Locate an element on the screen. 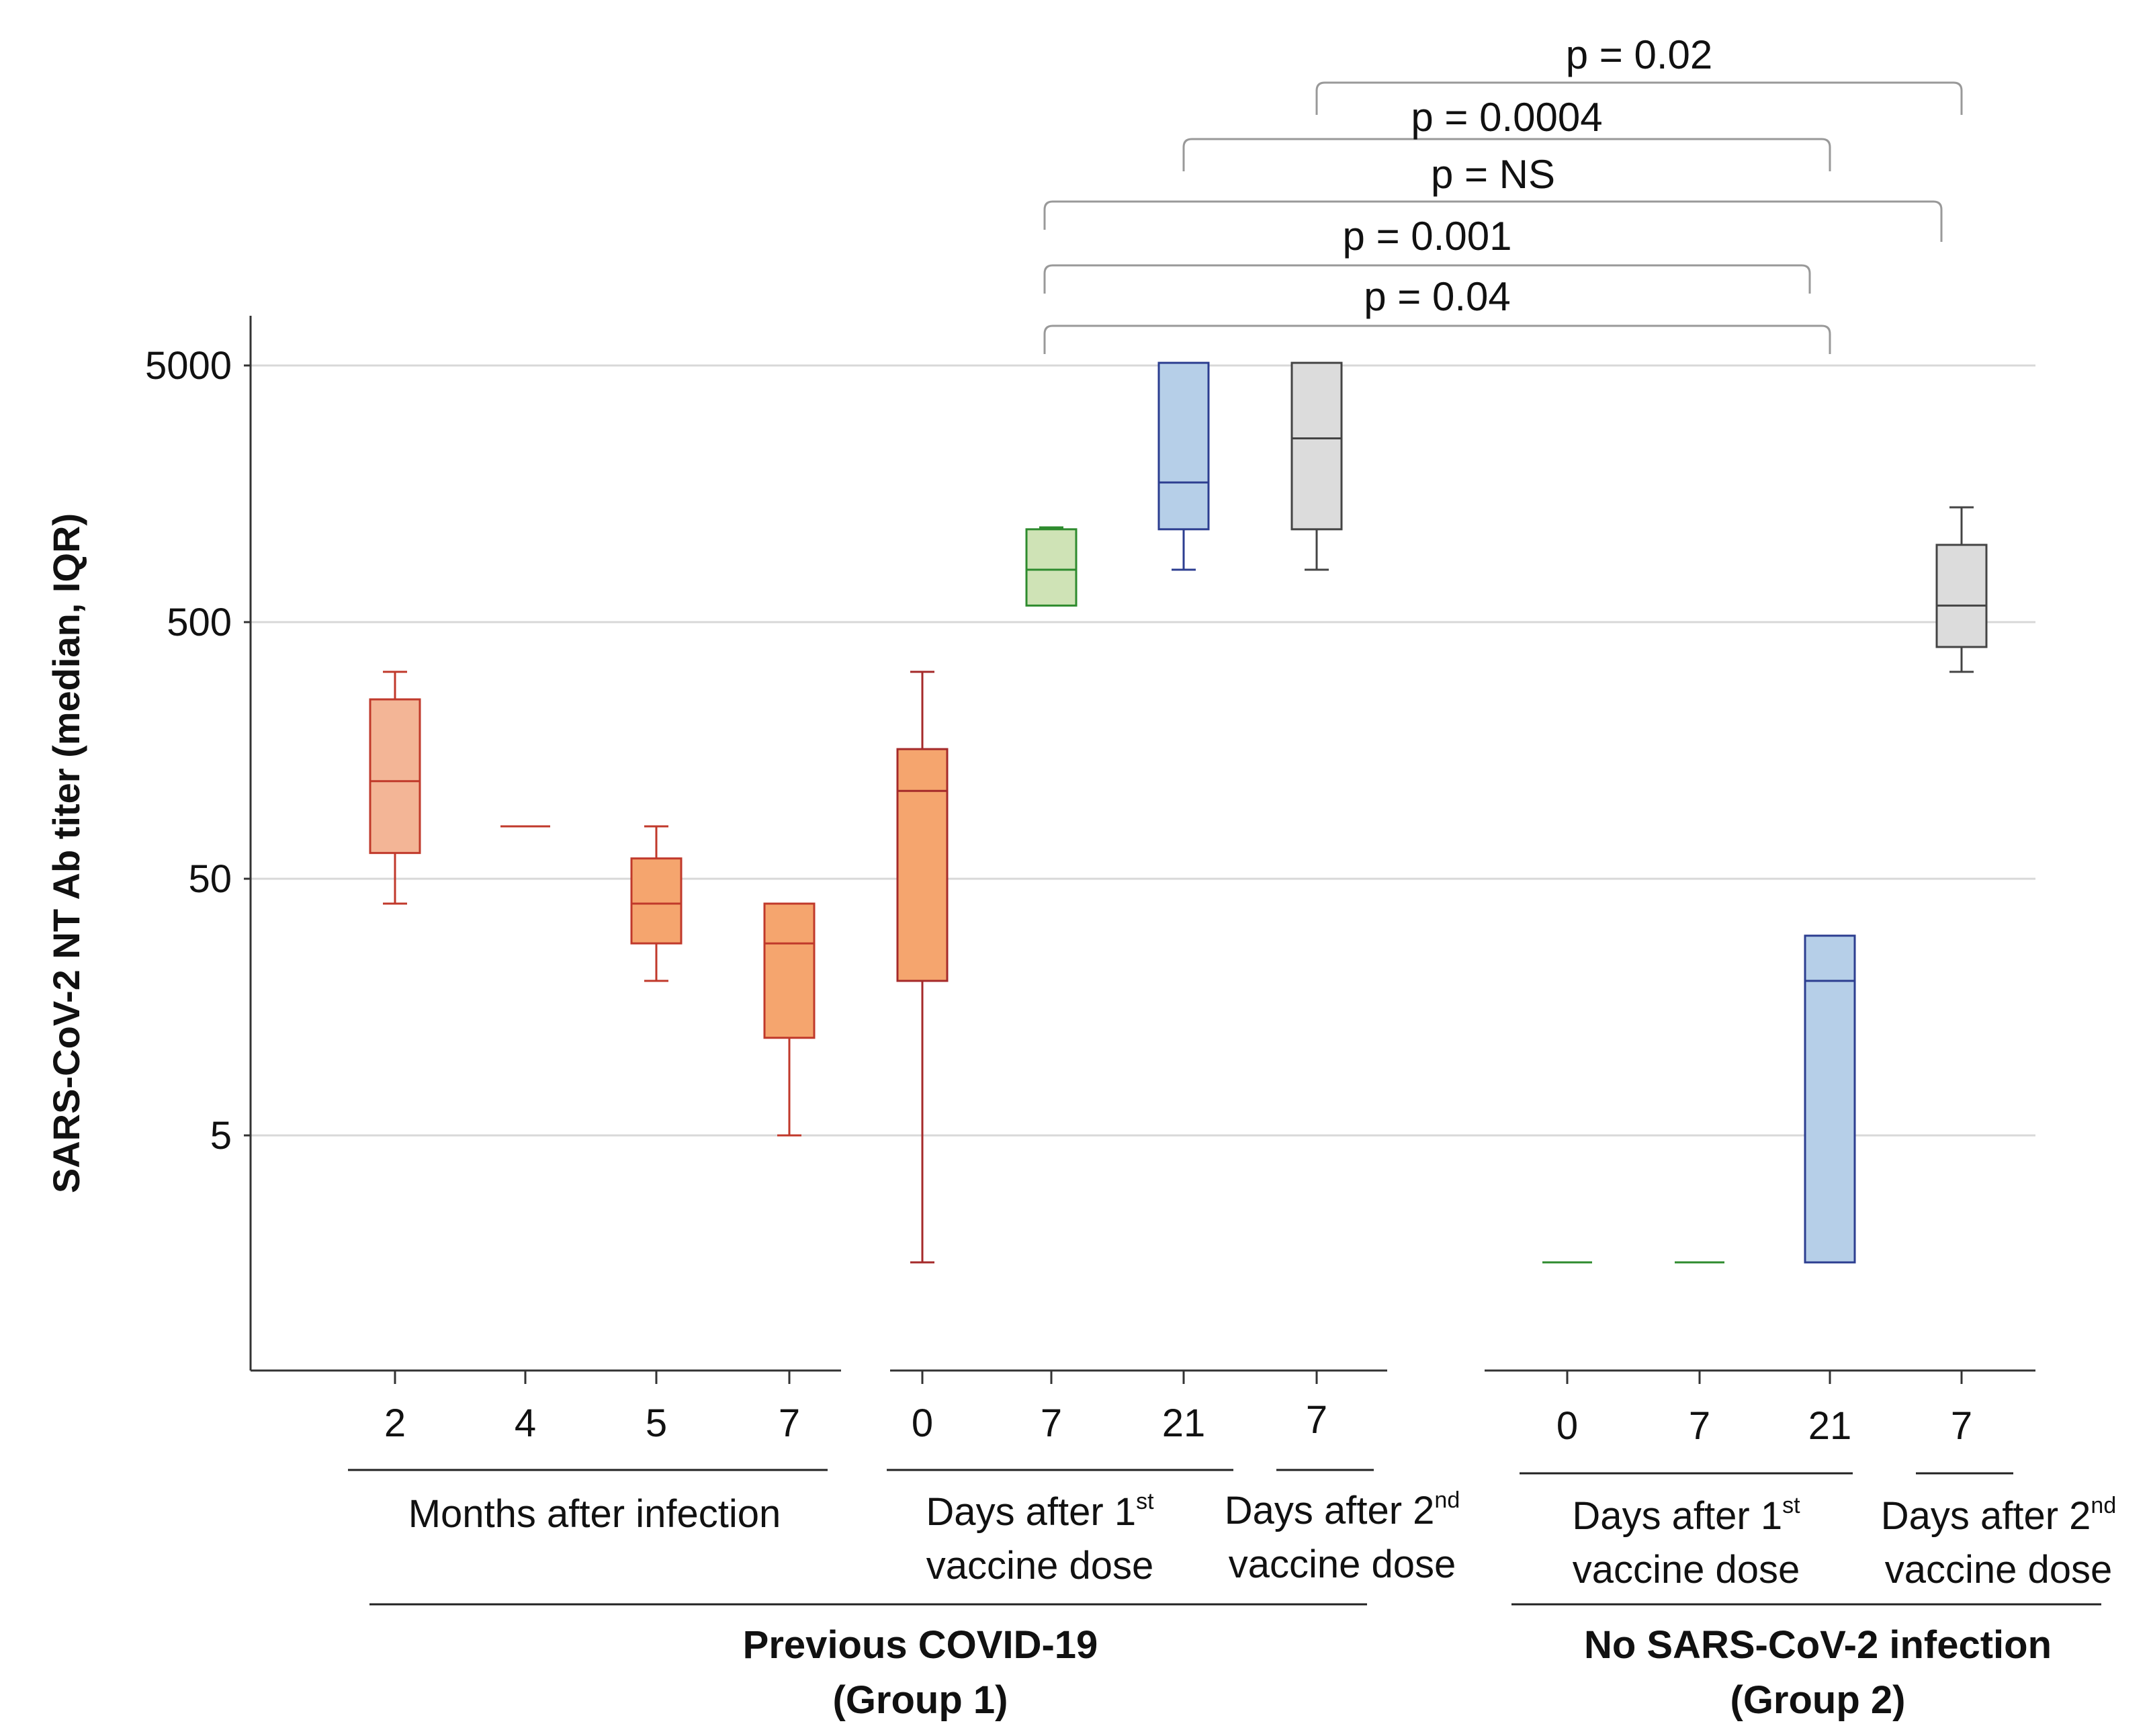  label-g2-second-dose-line1: Days after 2nd is located at coordinates (1999, 1515).